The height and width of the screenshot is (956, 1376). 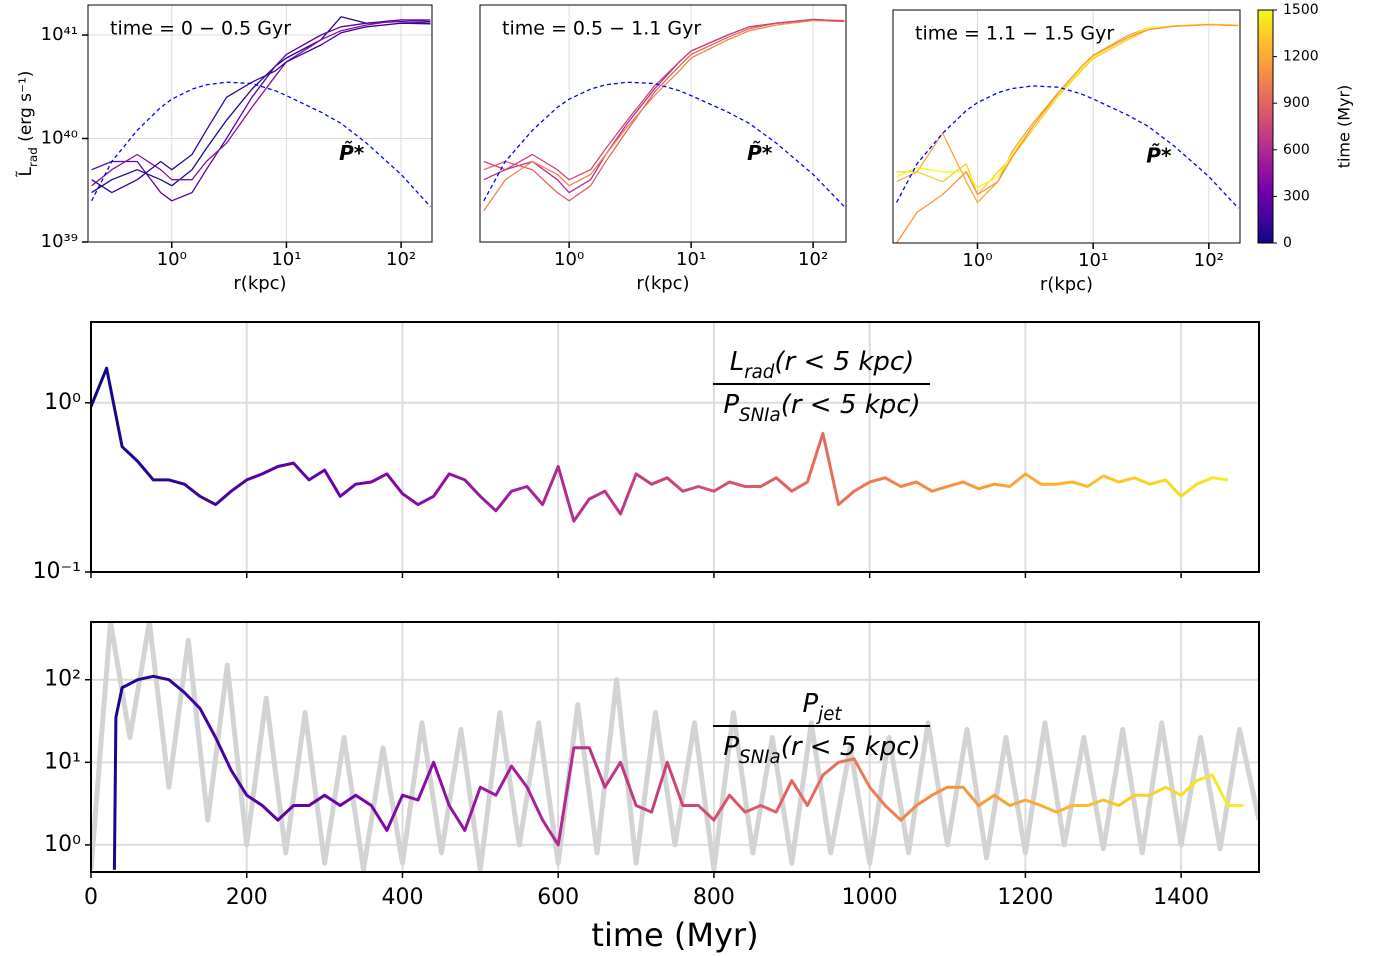 I want to click on label-main: L̃, so click(x=25, y=171).